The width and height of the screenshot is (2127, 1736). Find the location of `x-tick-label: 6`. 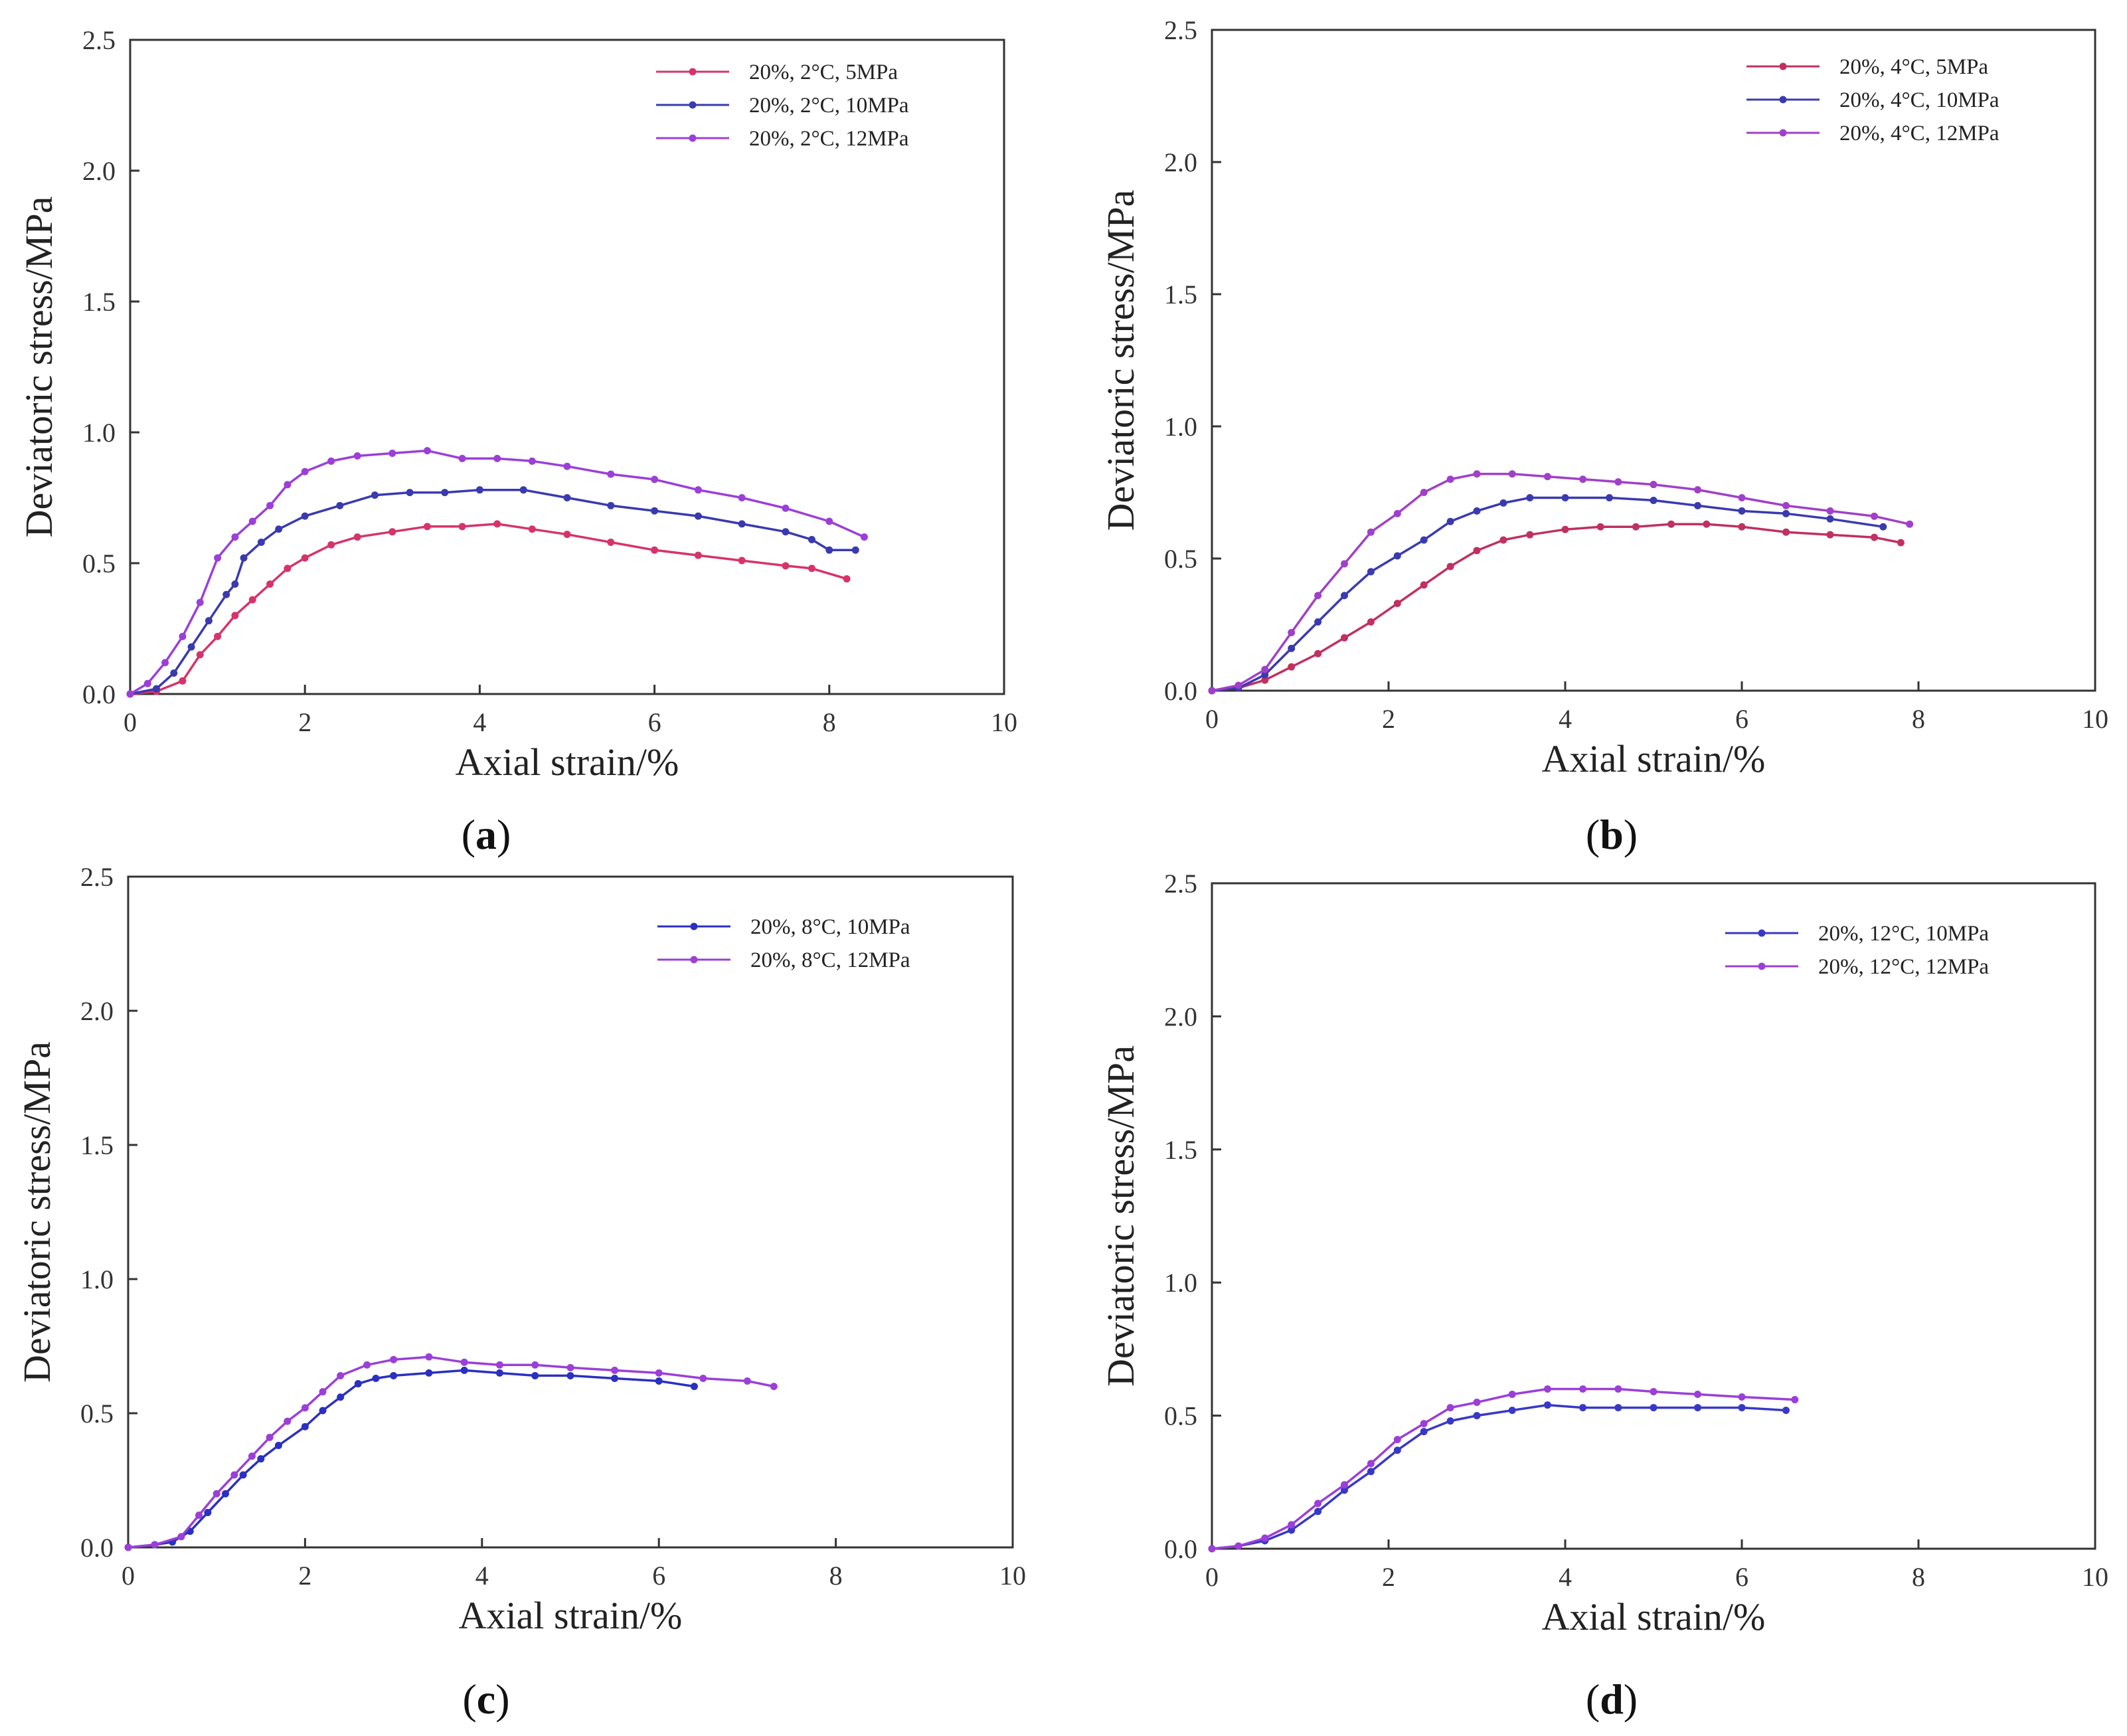

x-tick-label: 6 is located at coordinates (658, 1576).